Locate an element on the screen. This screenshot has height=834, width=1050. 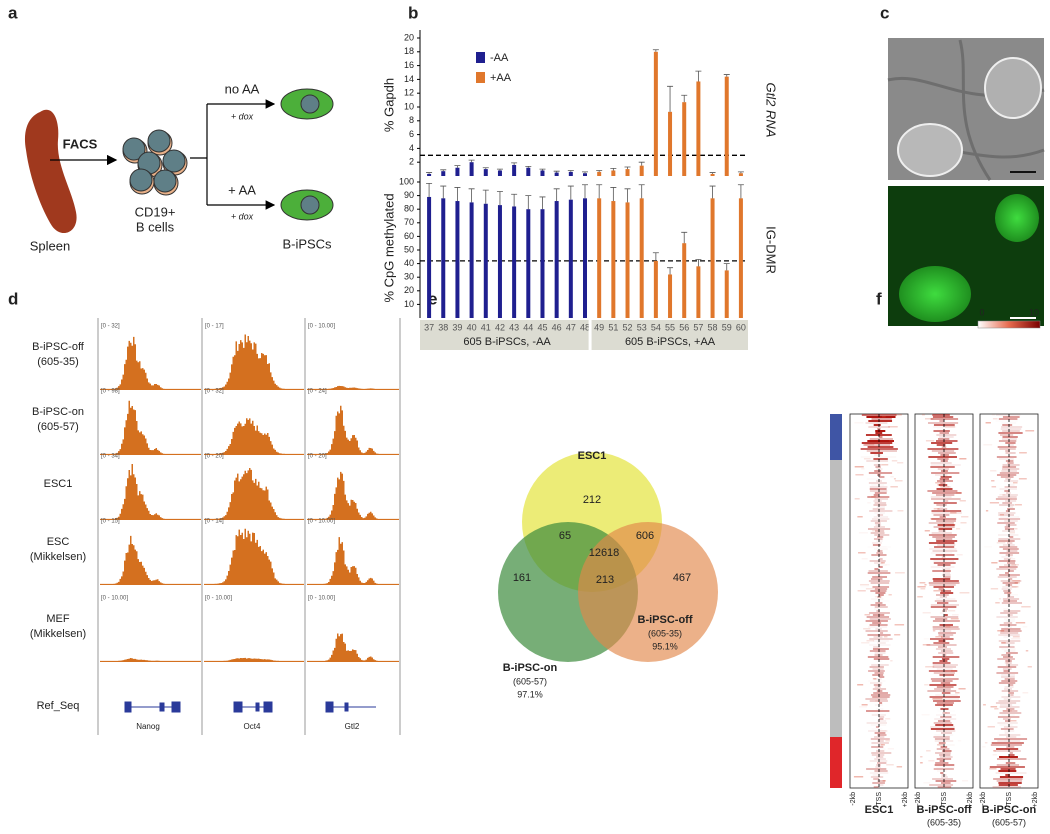
cluster-bar is located at coordinates (836, 598).